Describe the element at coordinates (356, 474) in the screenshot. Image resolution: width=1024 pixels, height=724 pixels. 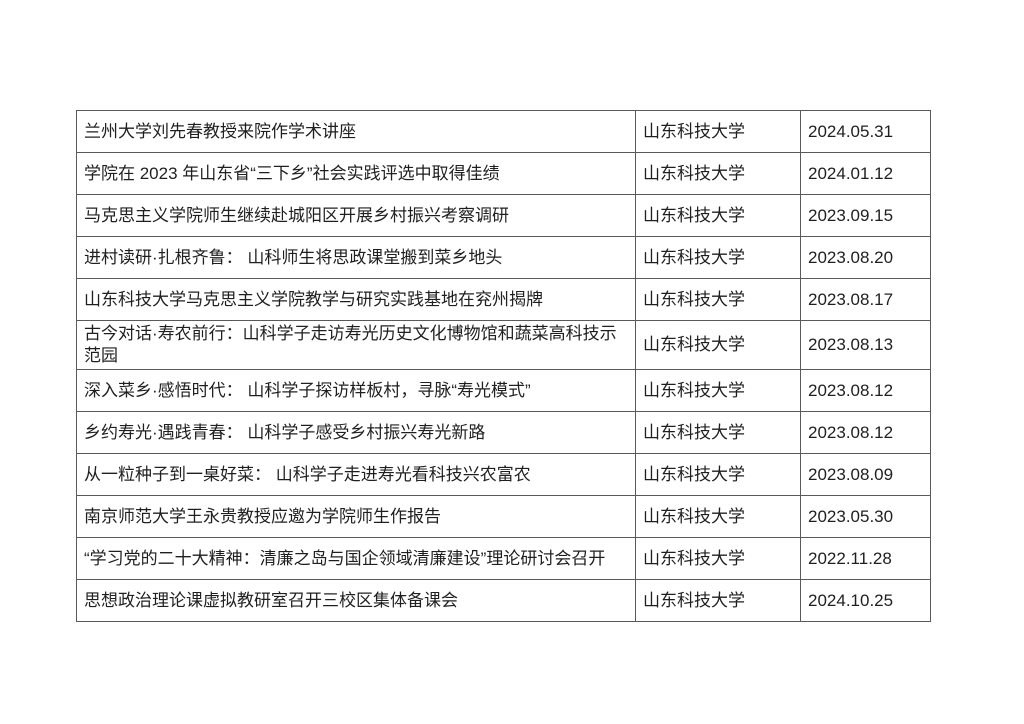
I see `news-title-cell: 从一粒种子到一桌好菜： 山科学子走进寿光看科技兴农富农` at that location.